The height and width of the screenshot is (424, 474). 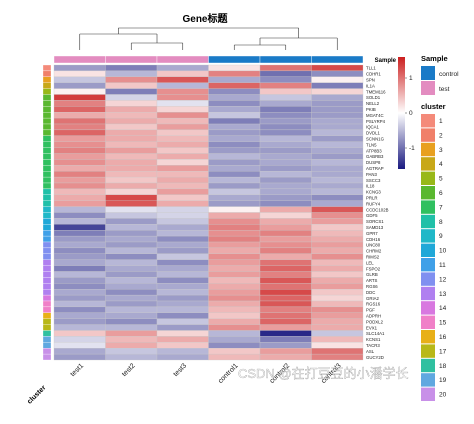 I want to click on row-label: ARTS, so click(x=372, y=280).